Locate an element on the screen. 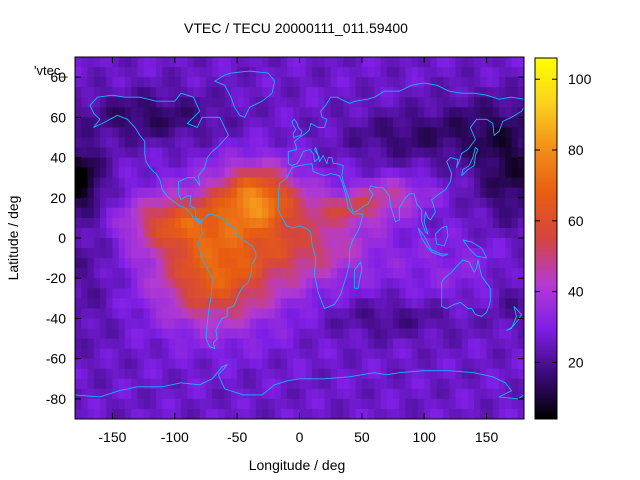 This screenshot has width=640, height=480. x-tick-label: 100 is located at coordinates (425, 437).